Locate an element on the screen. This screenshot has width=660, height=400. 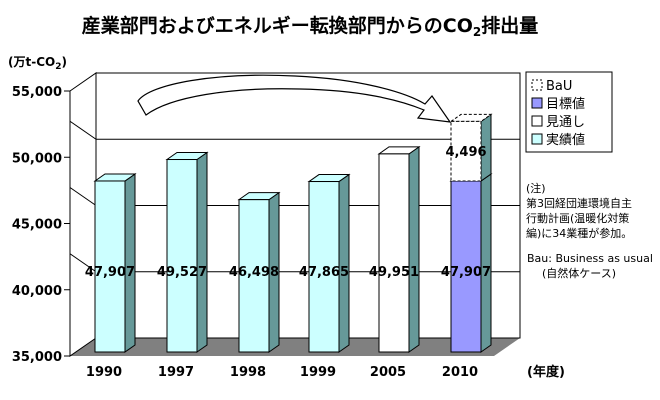
y-tick-label: 40,000 is located at coordinates (37, 291).